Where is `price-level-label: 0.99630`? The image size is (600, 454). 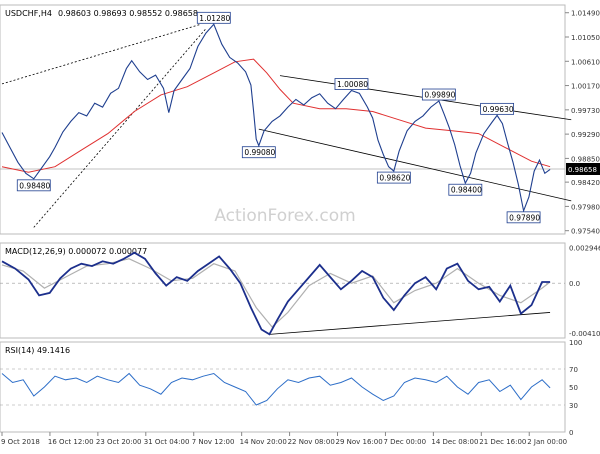
price-level-label: 0.99630 is located at coordinates (498, 109).